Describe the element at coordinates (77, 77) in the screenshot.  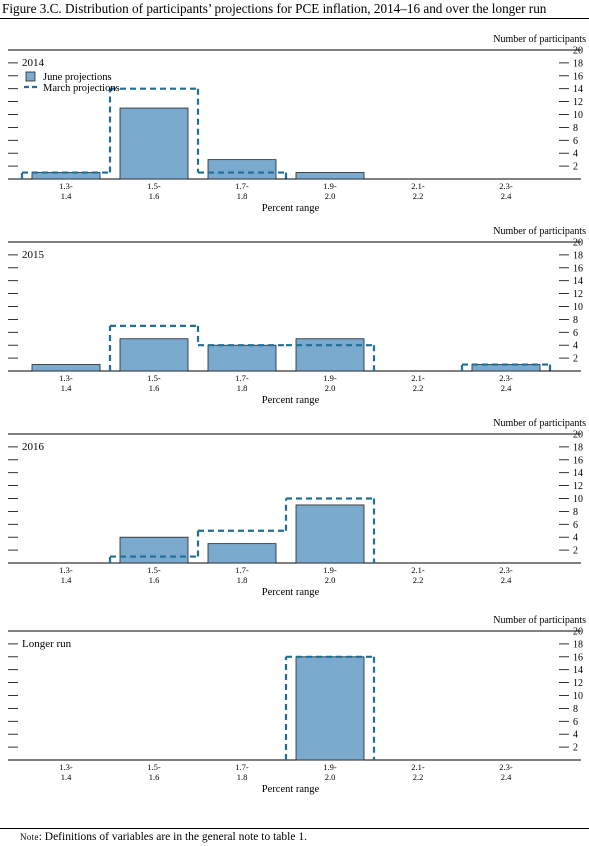
I see `legend-june-label: June projections` at that location.